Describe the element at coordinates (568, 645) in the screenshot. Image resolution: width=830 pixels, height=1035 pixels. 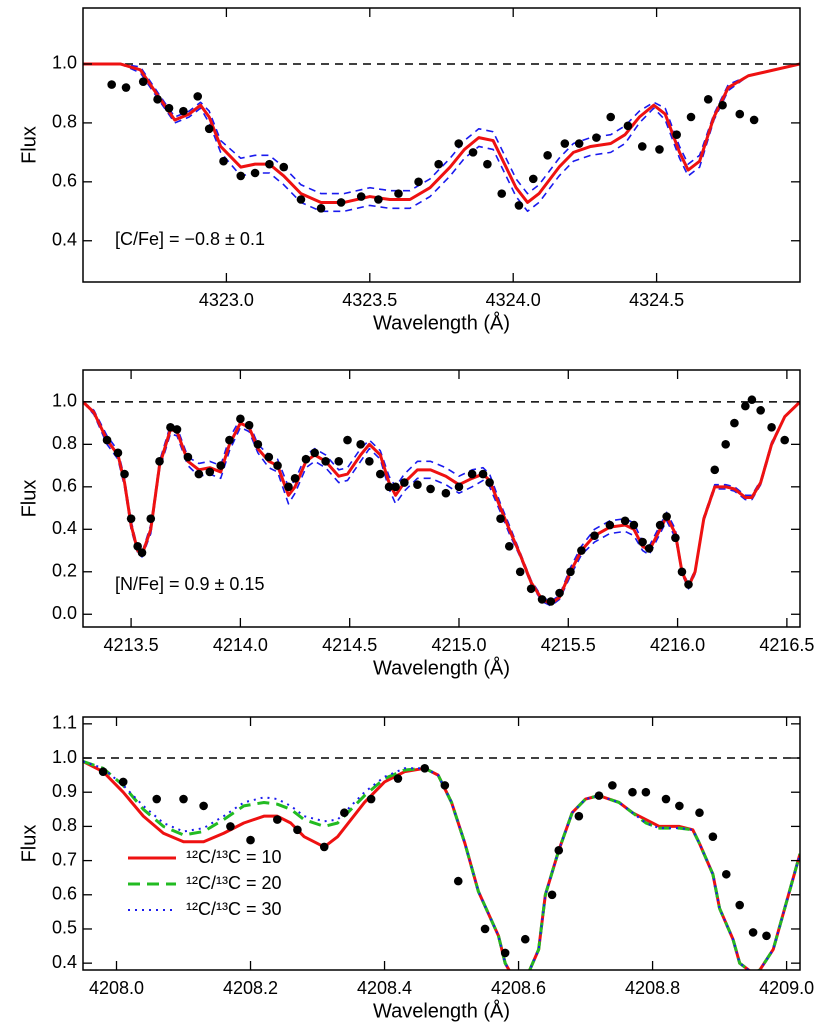
I see `x-tick-label: 4215.5` at that location.